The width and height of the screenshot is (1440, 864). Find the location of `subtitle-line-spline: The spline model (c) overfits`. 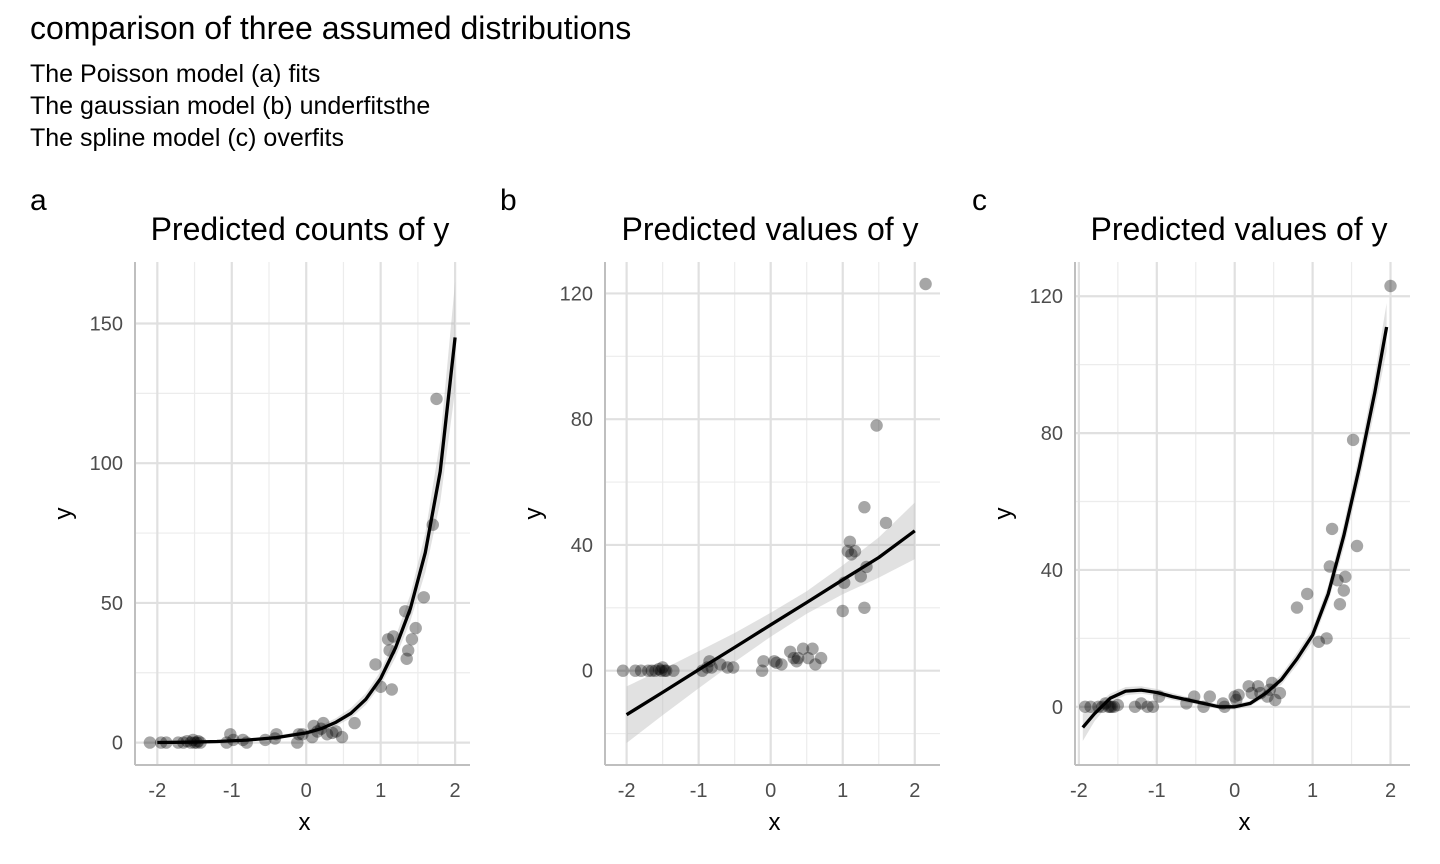

subtitle-line-spline: The spline model (c) overfits is located at coordinates (187, 138).